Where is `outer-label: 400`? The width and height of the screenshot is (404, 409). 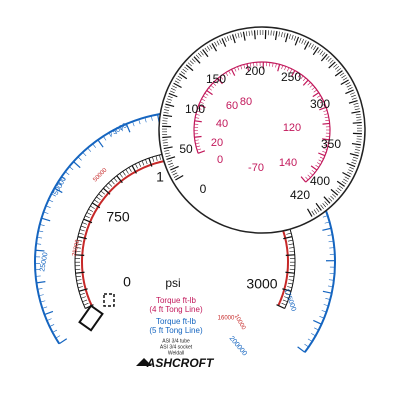
outer-label: 400 is located at coordinates (320, 181).